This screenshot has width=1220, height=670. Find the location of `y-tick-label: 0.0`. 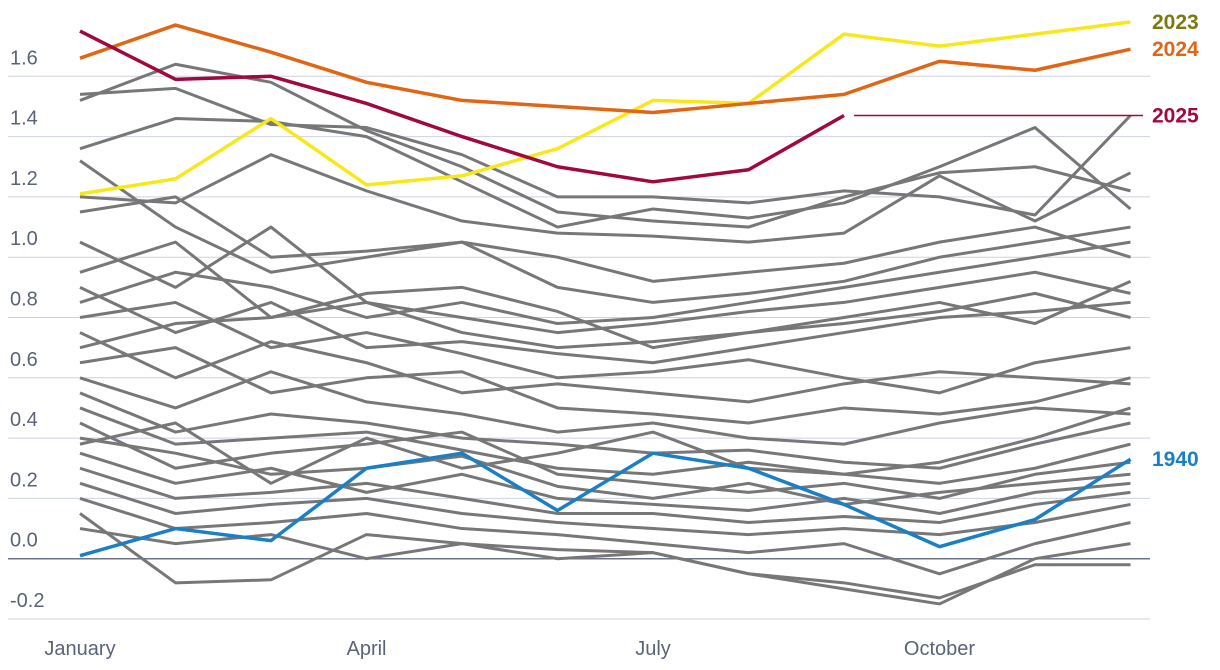

y-tick-label: 0.0 is located at coordinates (24, 541).